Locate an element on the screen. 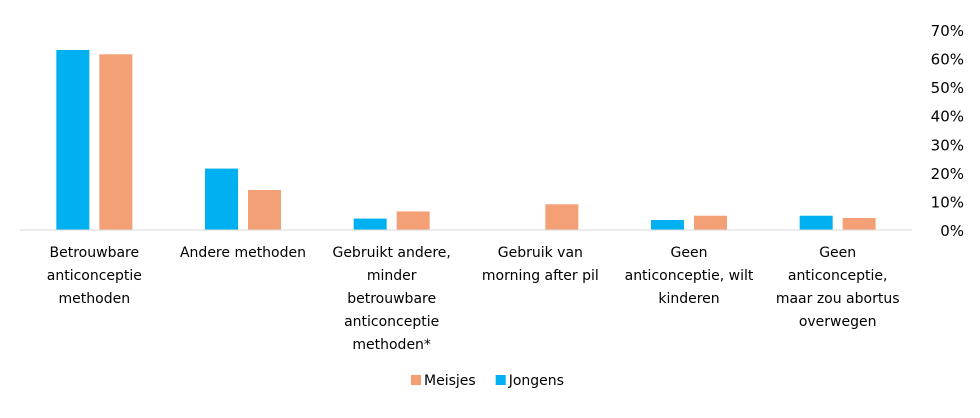 This screenshot has height=418, width=980. y-tick-label: 40% is located at coordinates (947, 117).